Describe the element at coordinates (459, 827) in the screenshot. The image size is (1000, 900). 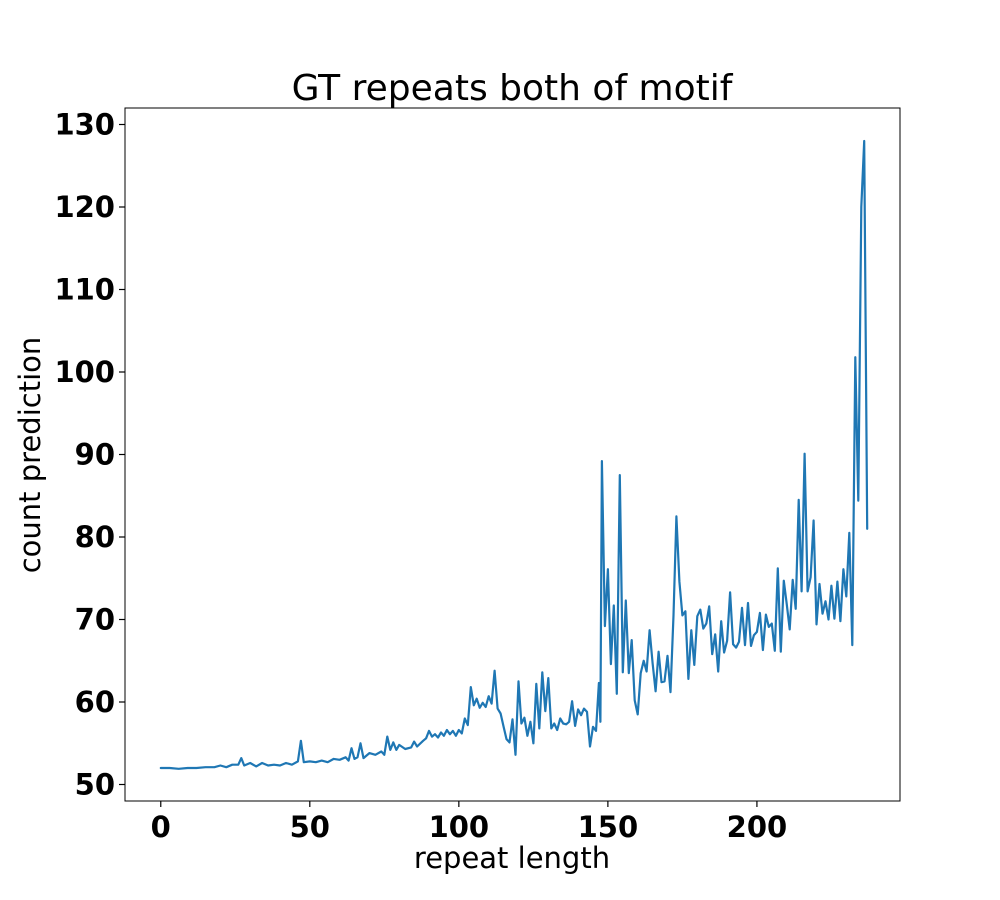
I see `x-tick-label: 100` at that location.